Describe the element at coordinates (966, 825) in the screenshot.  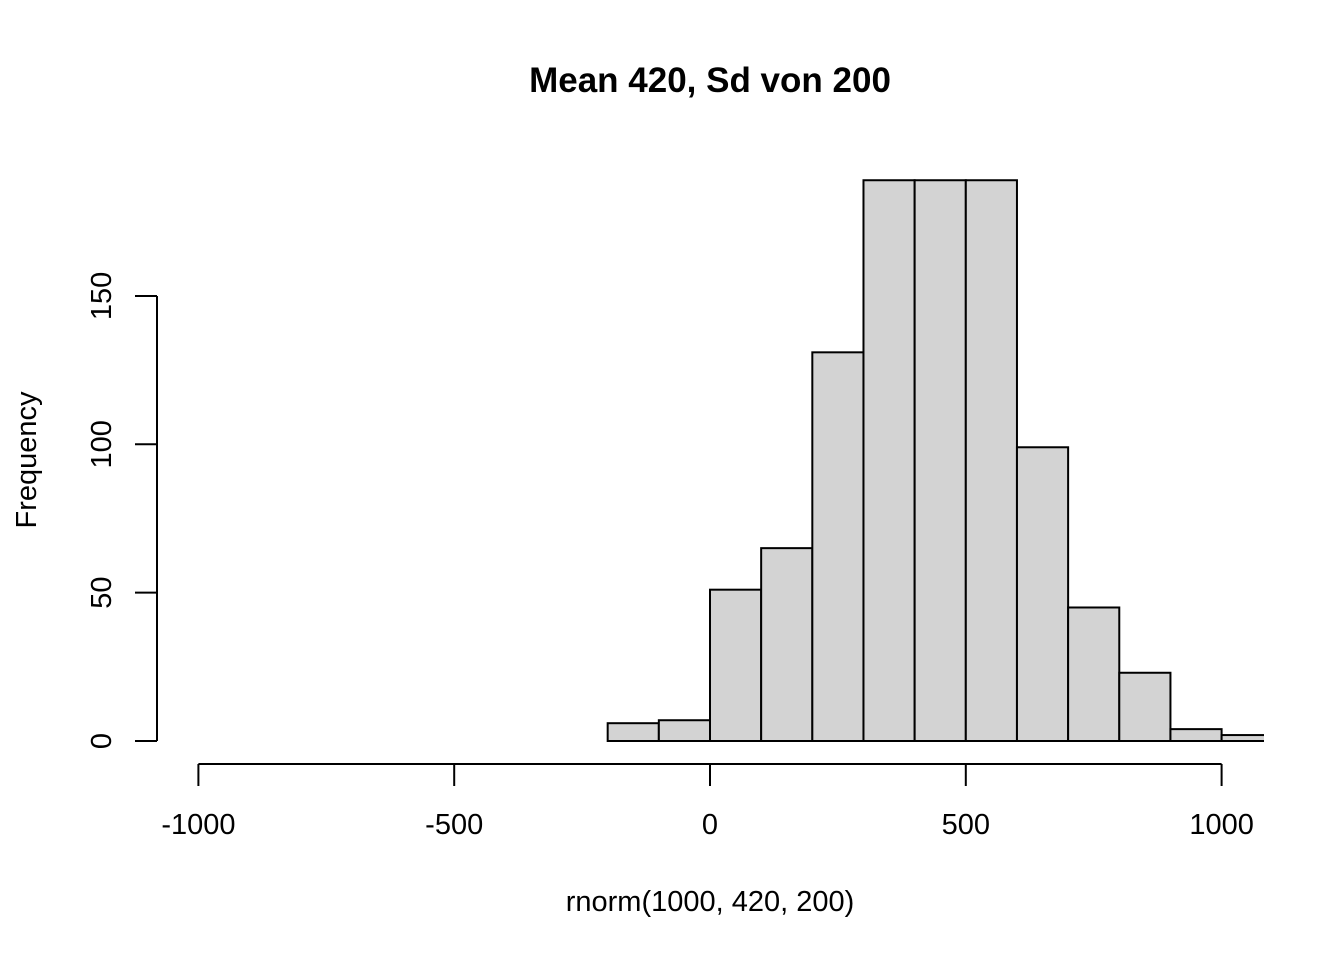
I see `x-tick-label: 500` at that location.